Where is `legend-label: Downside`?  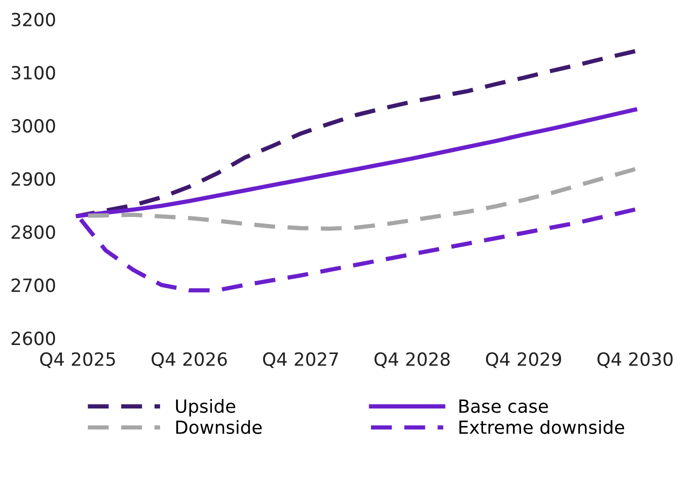 legend-label: Downside is located at coordinates (219, 427).